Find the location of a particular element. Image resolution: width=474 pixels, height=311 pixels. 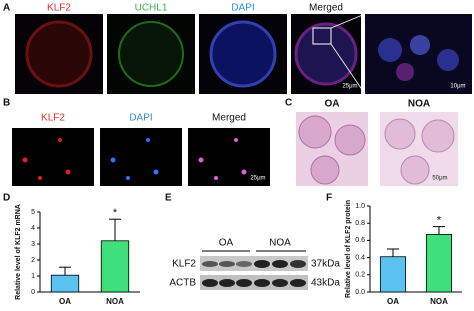

y-tick-label: 0.0 is located at coordinates (360, 292).